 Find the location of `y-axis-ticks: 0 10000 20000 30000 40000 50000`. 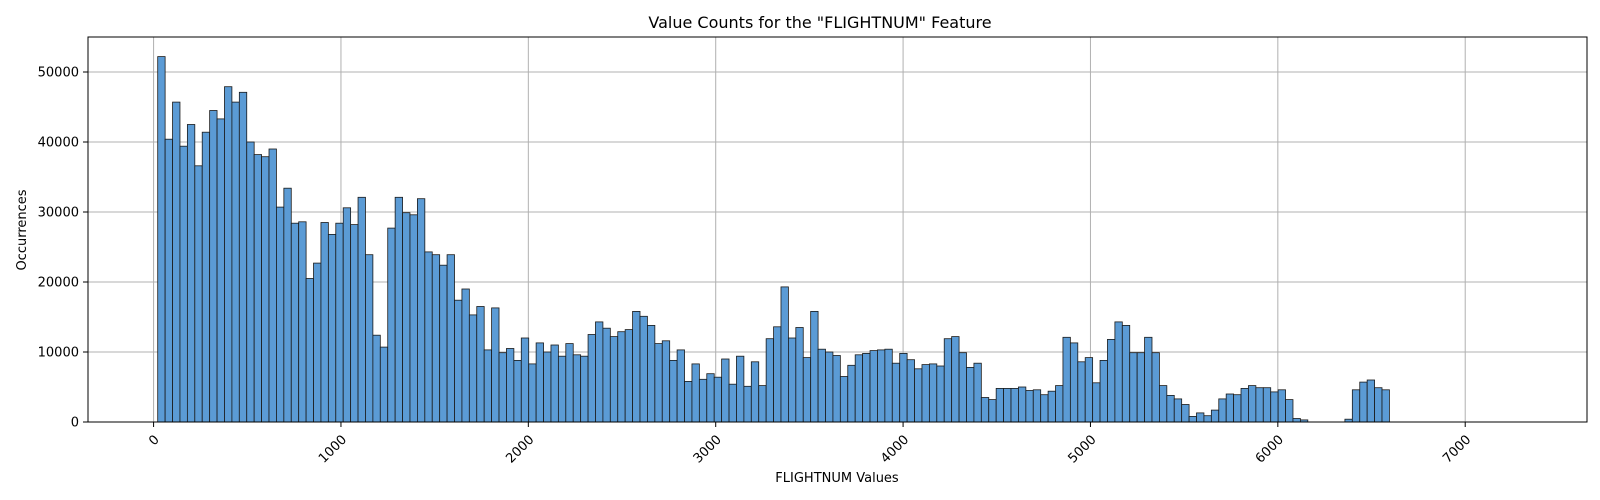

y-axis-ticks: 0 10000 20000 30000 40000 50000 is located at coordinates (63, 248).